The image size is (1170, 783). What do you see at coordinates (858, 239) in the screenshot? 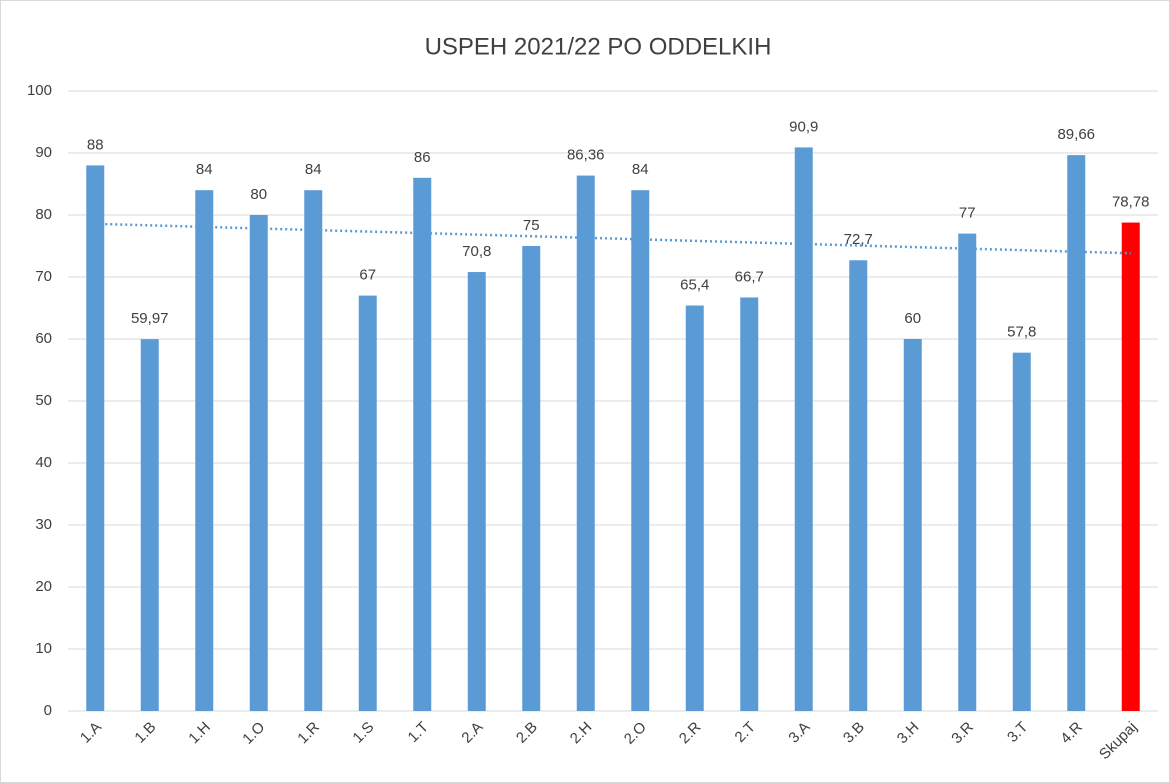
I see `value-label: 72,7` at bounding box center [858, 239].